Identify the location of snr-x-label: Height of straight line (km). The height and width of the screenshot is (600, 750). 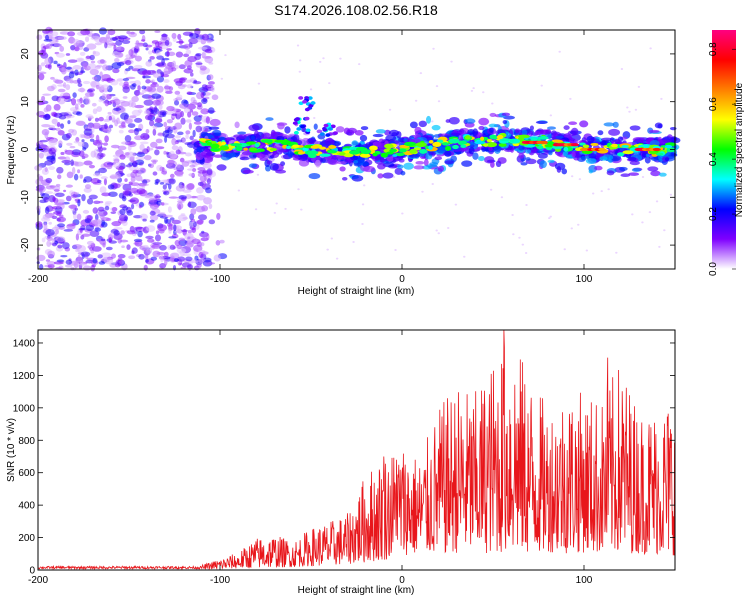
(356, 590).